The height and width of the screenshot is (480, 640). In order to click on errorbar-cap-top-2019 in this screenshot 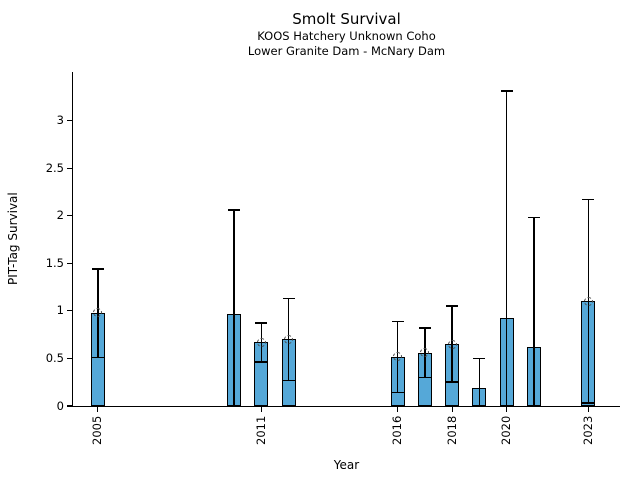, I will do `click(479, 358)`.